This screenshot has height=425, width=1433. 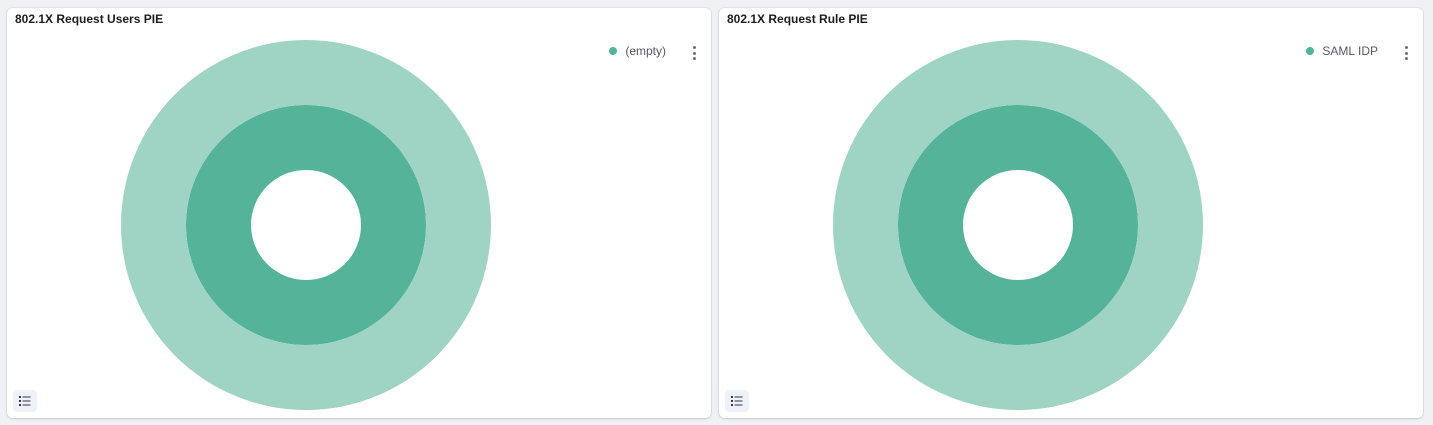 What do you see at coordinates (645, 51) in the screenshot?
I see `legend-label: (empty)` at bounding box center [645, 51].